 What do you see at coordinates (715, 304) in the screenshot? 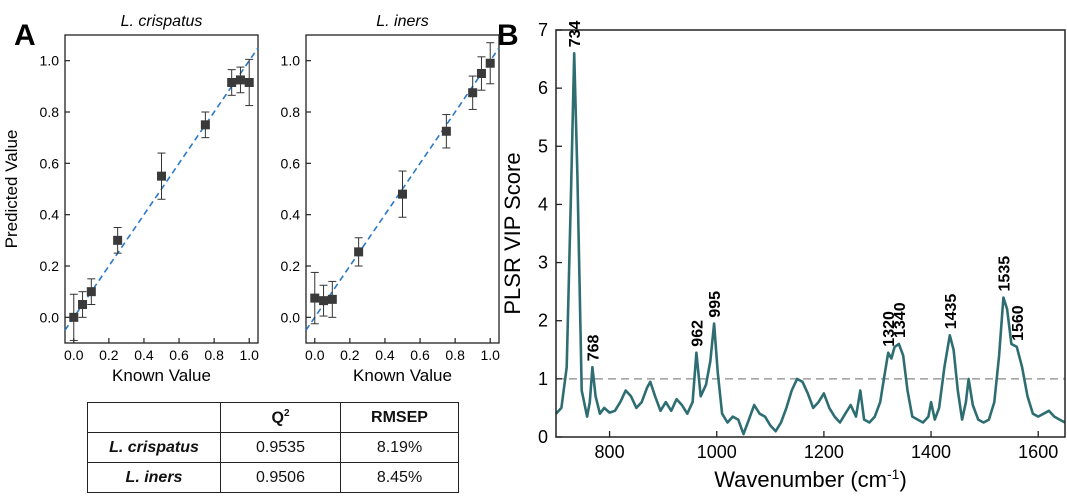
I see `peak-annotation-label: 995` at bounding box center [715, 304].